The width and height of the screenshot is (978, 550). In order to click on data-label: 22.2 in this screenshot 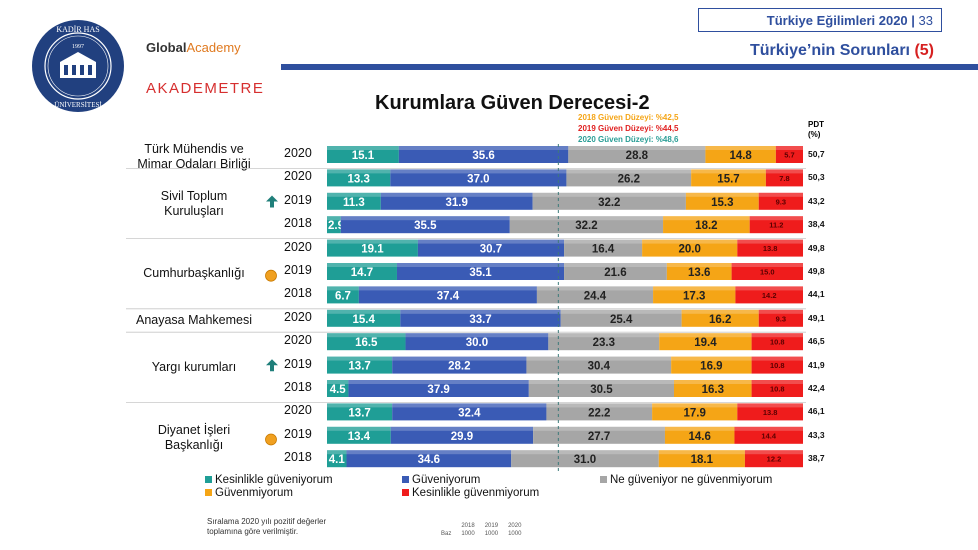, I will do `click(599, 413)`.